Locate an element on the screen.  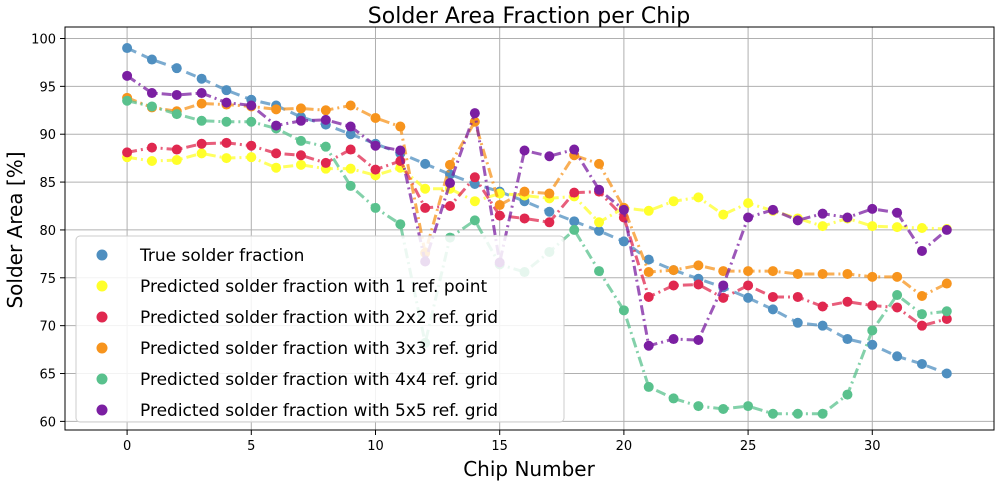
x-tick-label: 20 is located at coordinates (624, 446).